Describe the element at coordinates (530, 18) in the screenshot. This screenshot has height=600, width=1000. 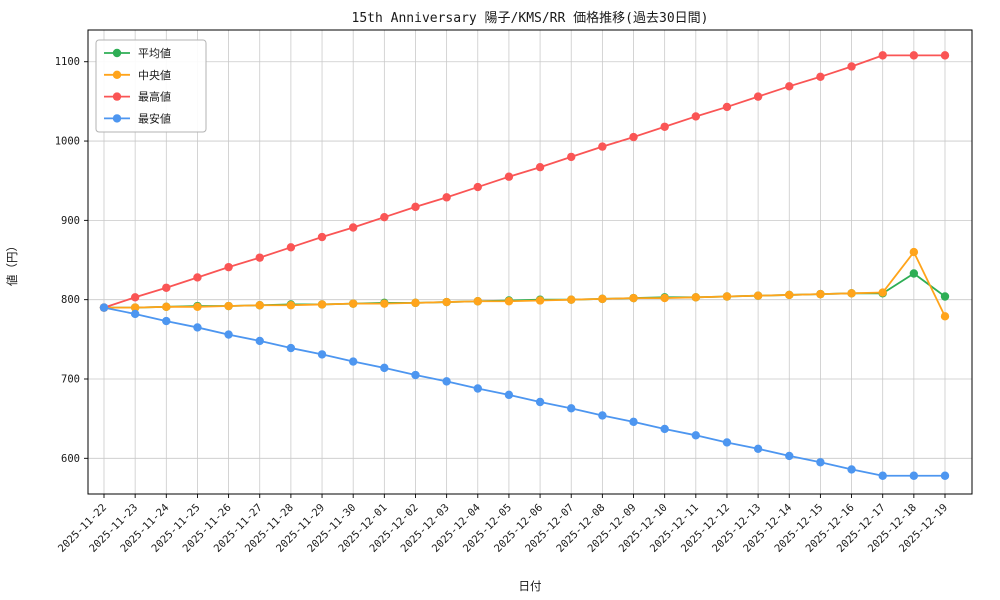
I see `chart-title: 15th Anniversary 陽子/KMS/RR 価格推移(過去30日間)` at that location.